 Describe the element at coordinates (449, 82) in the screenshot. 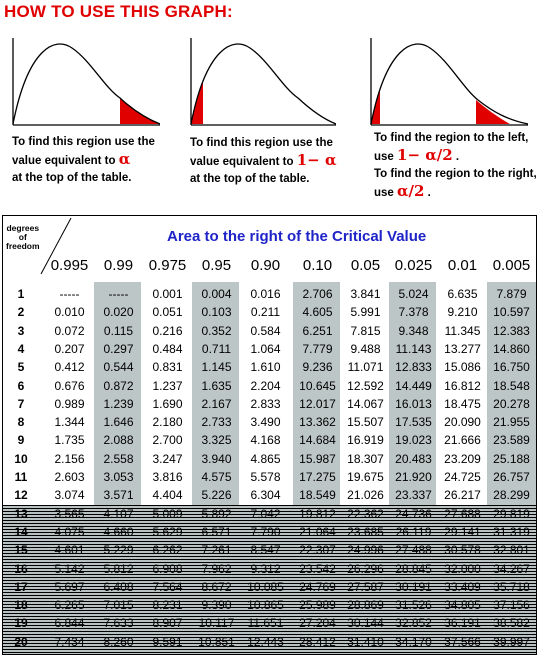

I see `curve-two-tails` at that location.